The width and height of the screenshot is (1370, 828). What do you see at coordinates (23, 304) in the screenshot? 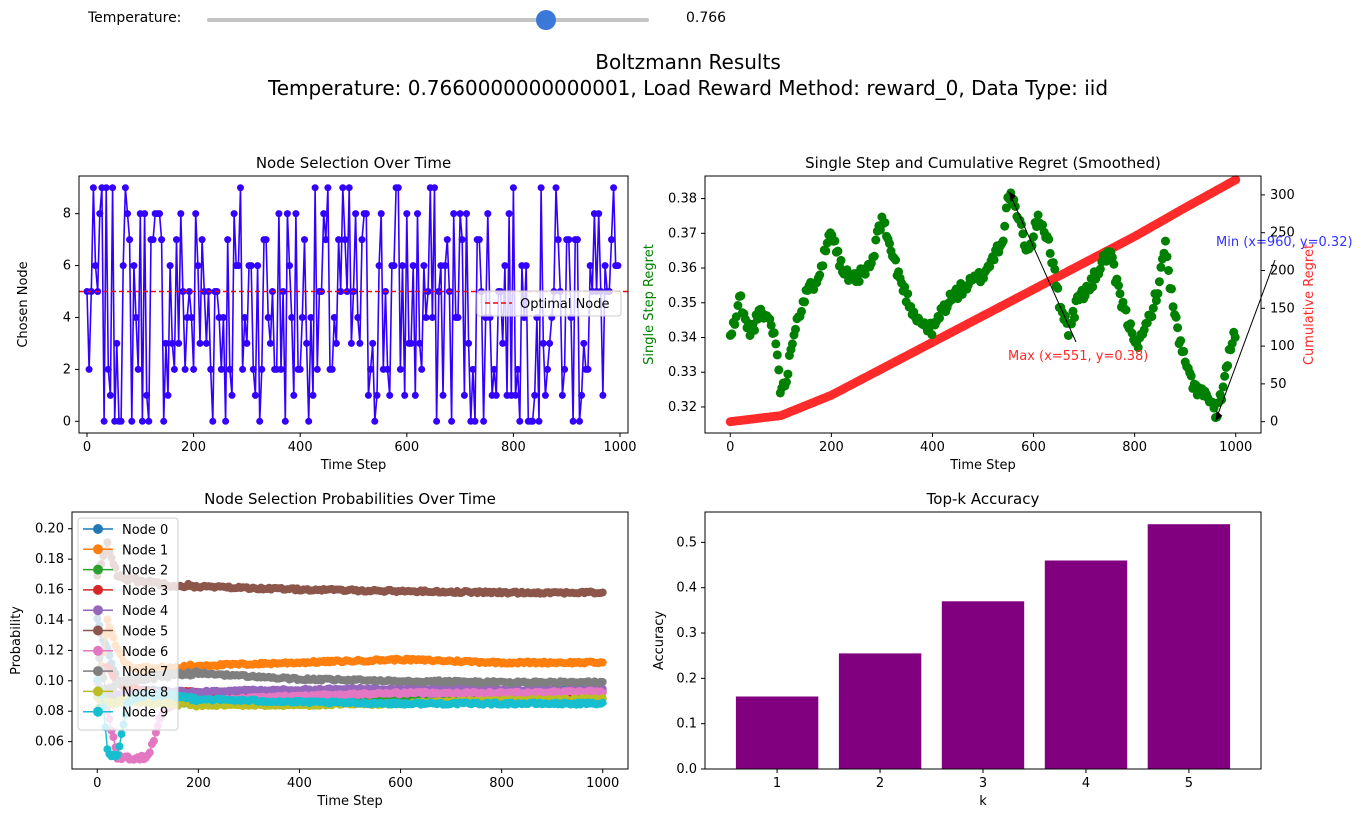
I see `selection-ylabel: Chosen Node` at bounding box center [23, 304].